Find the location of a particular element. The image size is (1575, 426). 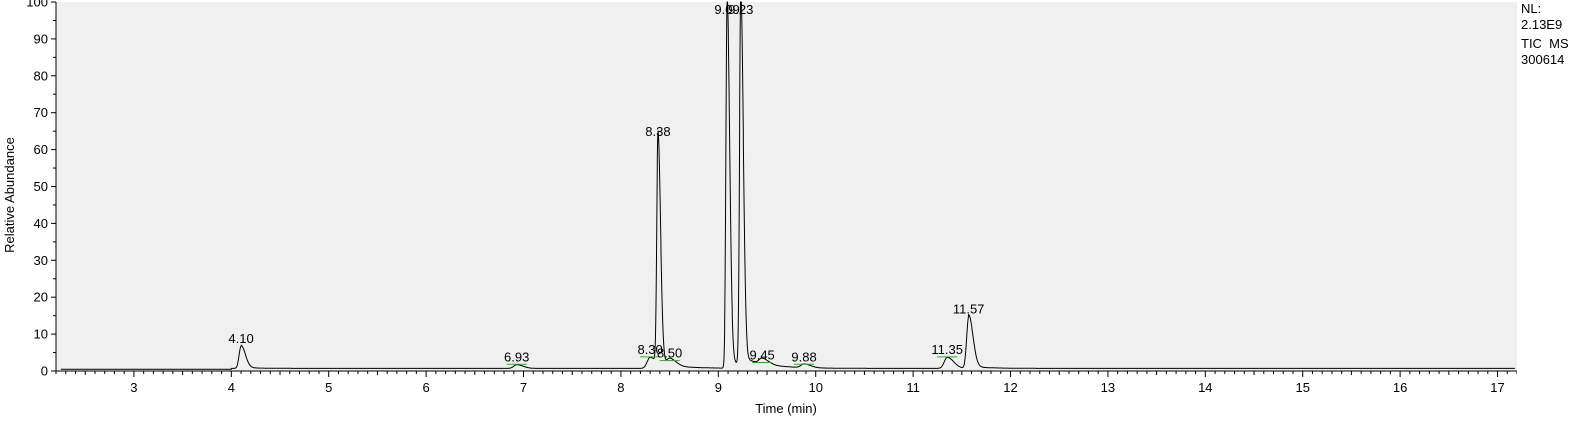

x-tick-label: 3 is located at coordinates (133, 387).